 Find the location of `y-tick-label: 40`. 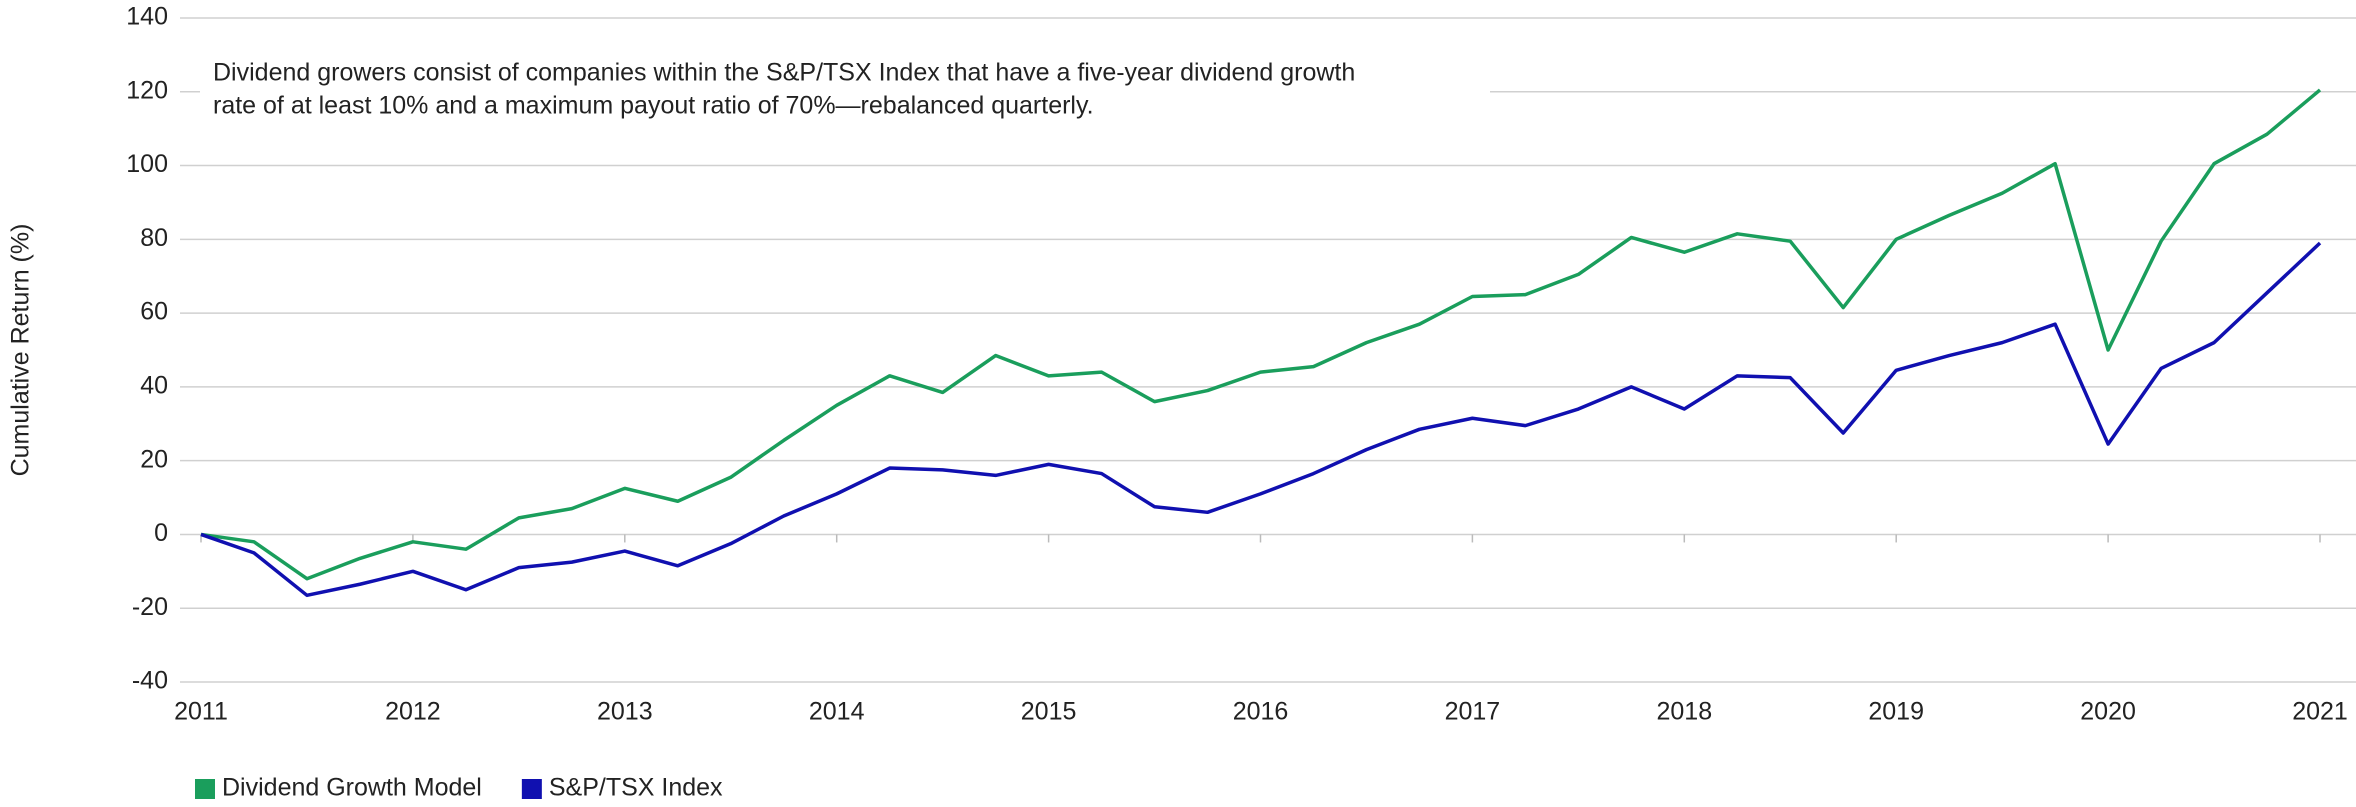

y-tick-label: 40 is located at coordinates (154, 385).